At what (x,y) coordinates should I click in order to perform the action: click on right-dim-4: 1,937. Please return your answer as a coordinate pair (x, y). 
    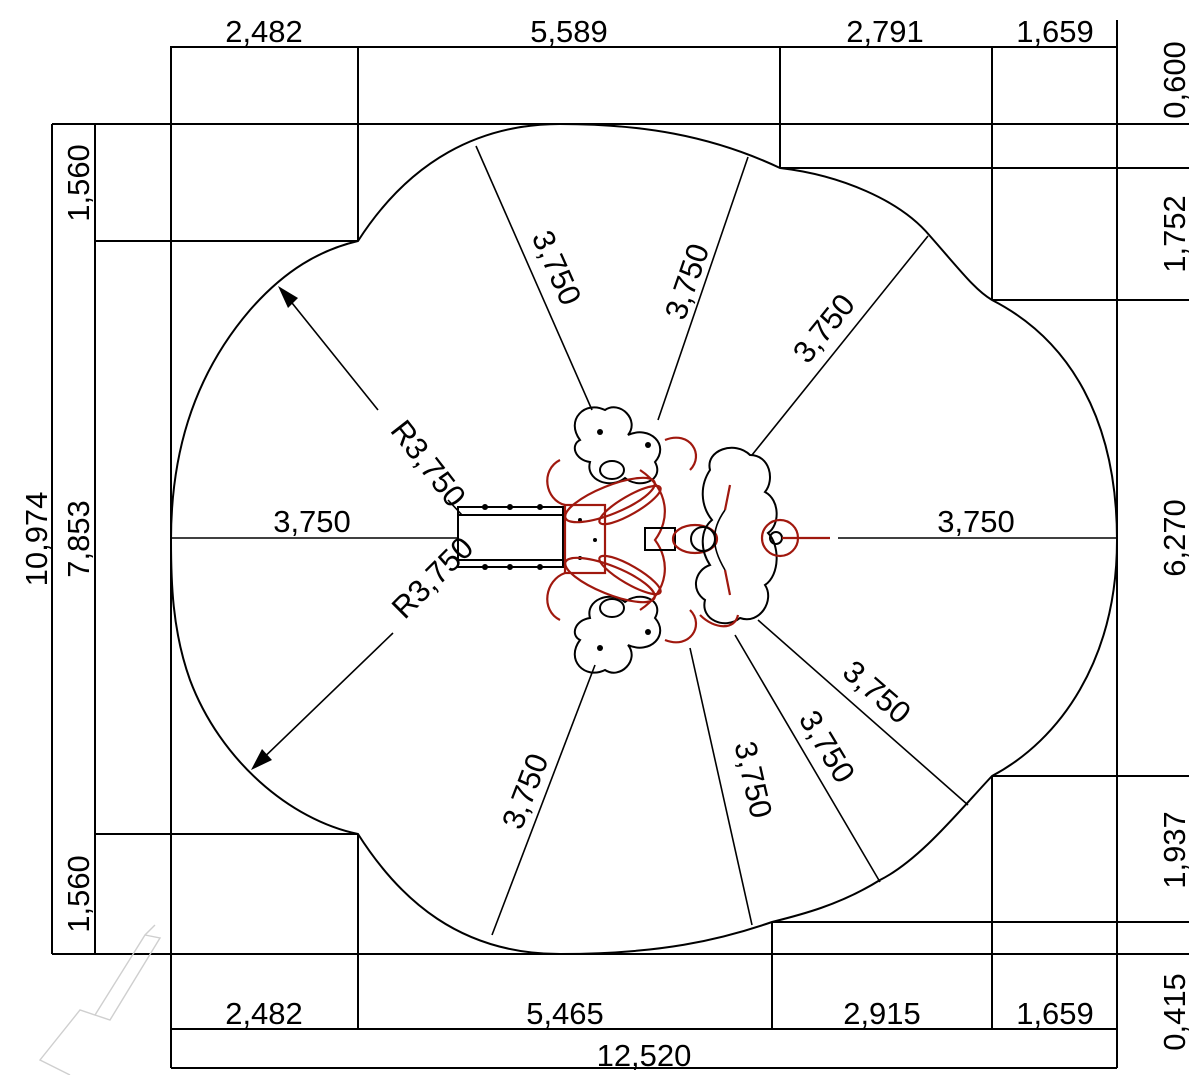
    Looking at the image, I should click on (1173, 850).